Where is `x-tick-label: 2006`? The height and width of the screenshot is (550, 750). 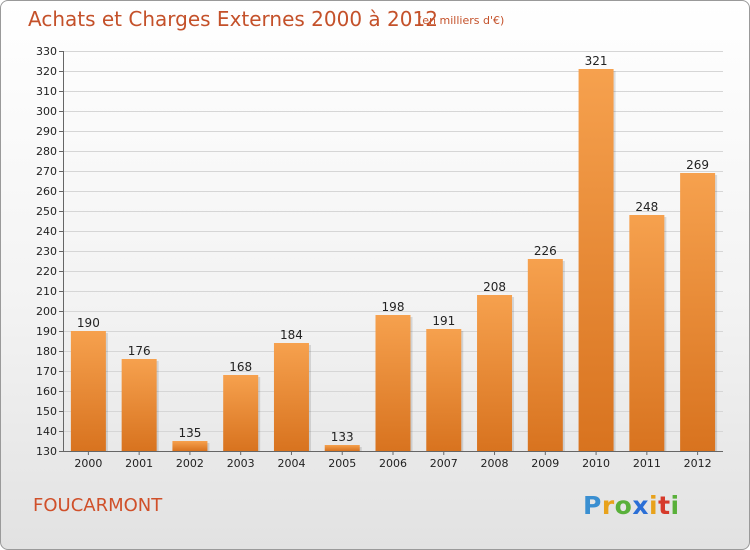
x-tick-label: 2006 is located at coordinates (393, 463).